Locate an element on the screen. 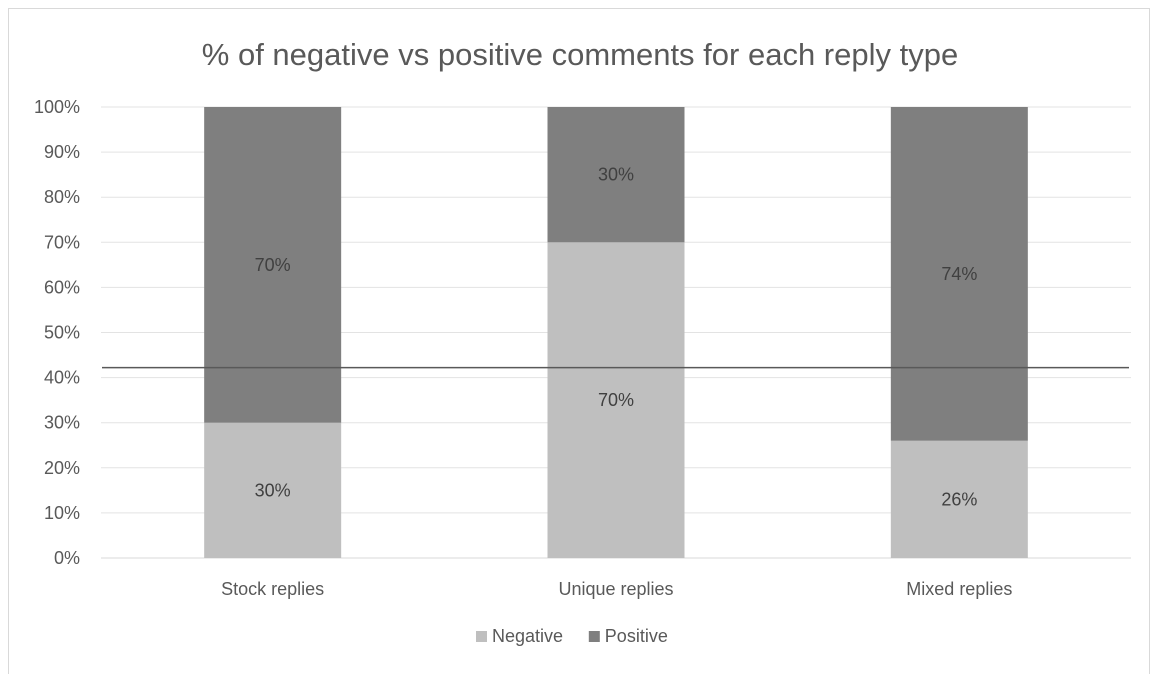 The image size is (1152, 675). y-tick-label: 10% is located at coordinates (62, 513).